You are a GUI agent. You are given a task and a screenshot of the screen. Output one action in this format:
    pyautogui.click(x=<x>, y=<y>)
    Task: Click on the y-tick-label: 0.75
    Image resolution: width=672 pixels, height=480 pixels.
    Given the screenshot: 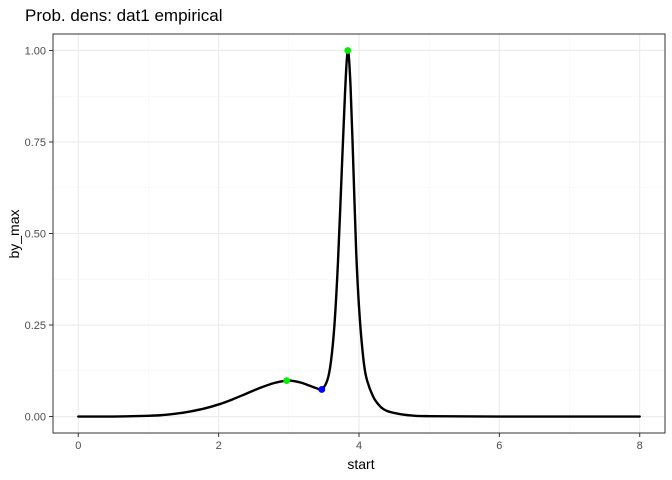 What is the action you would take?
    pyautogui.click(x=35, y=143)
    